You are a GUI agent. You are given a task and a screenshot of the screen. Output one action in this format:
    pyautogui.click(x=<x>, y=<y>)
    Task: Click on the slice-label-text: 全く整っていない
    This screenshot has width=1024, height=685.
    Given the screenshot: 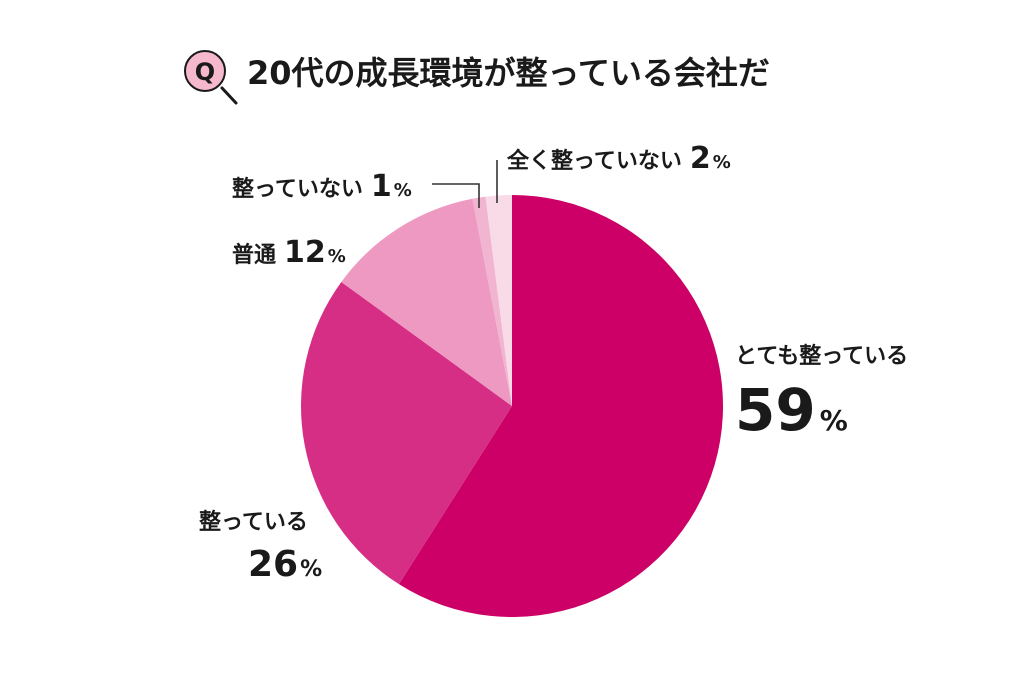 What is the action you would take?
    pyautogui.click(x=594, y=161)
    